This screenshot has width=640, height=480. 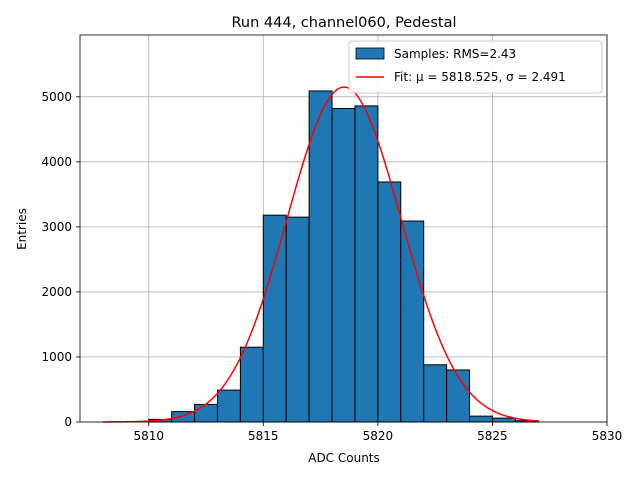 What do you see at coordinates (148, 436) in the screenshot?
I see `x-tick-label: 5810` at bounding box center [148, 436].